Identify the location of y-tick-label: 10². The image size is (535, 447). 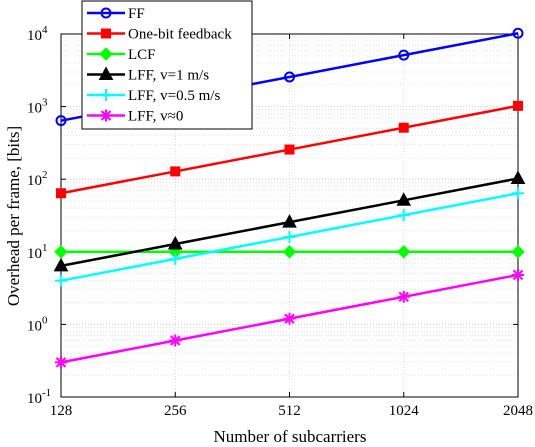
(37, 179).